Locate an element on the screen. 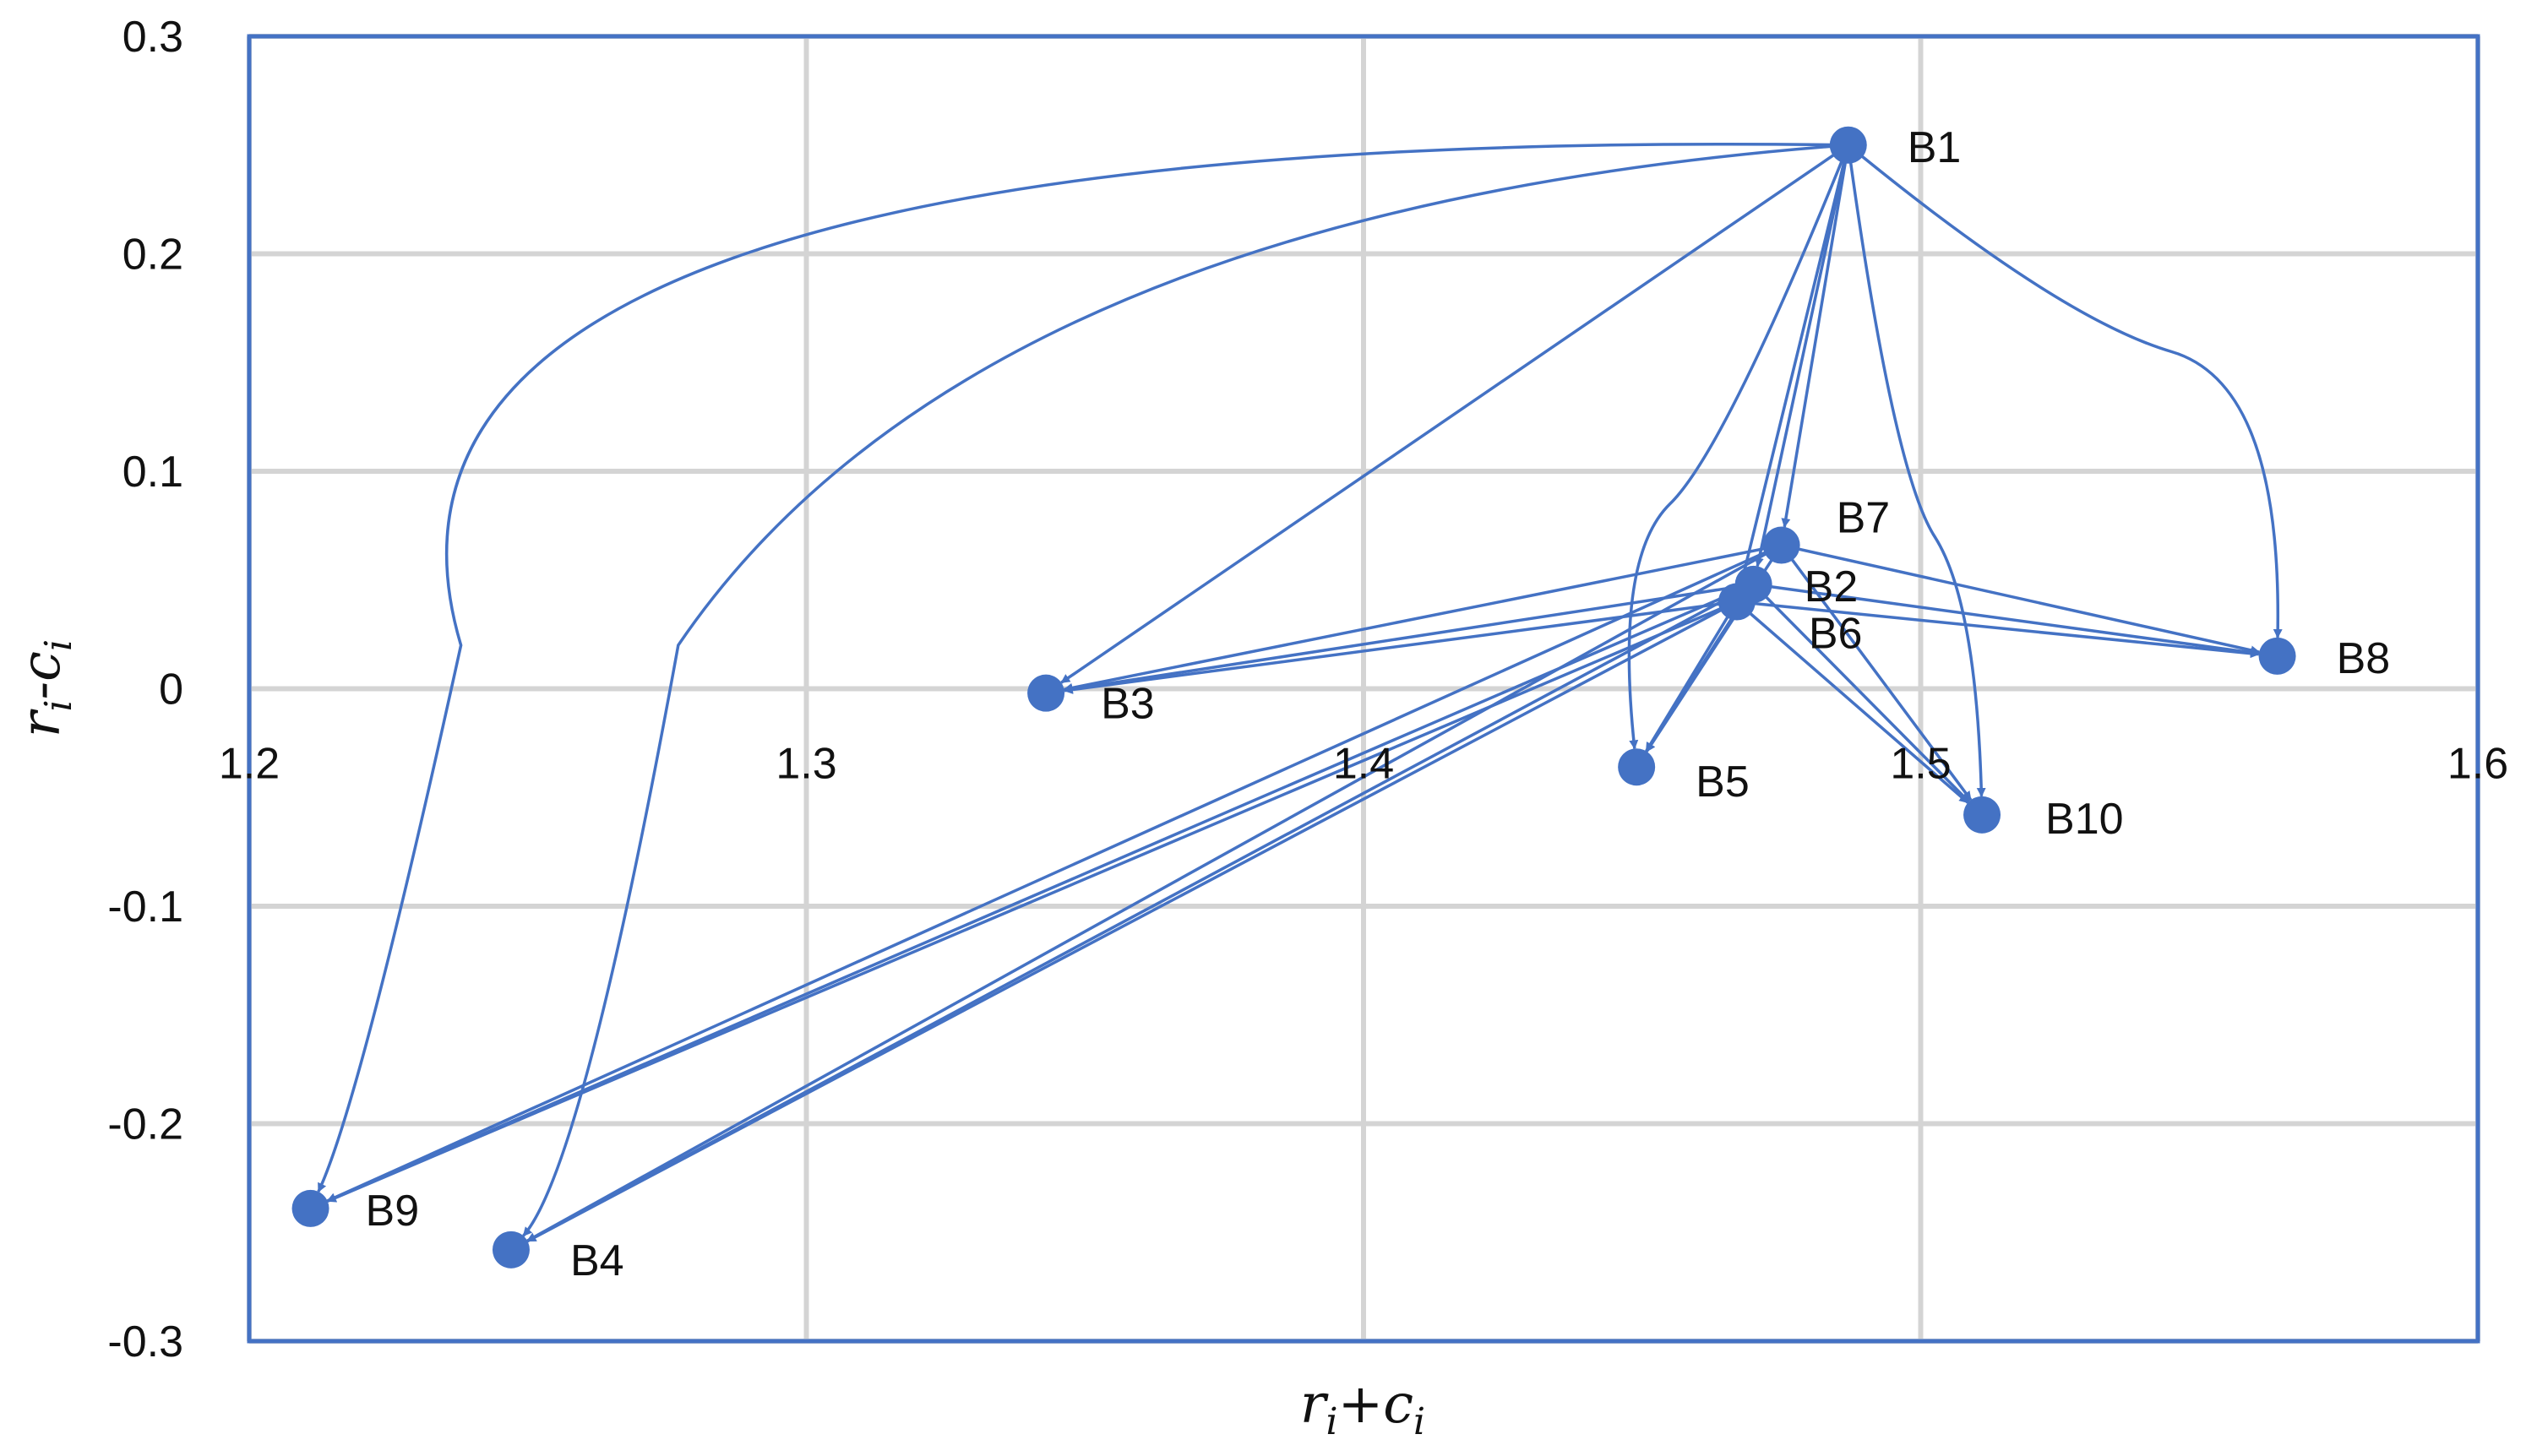  edge-b1-b8 is located at coordinates (2065, 391).